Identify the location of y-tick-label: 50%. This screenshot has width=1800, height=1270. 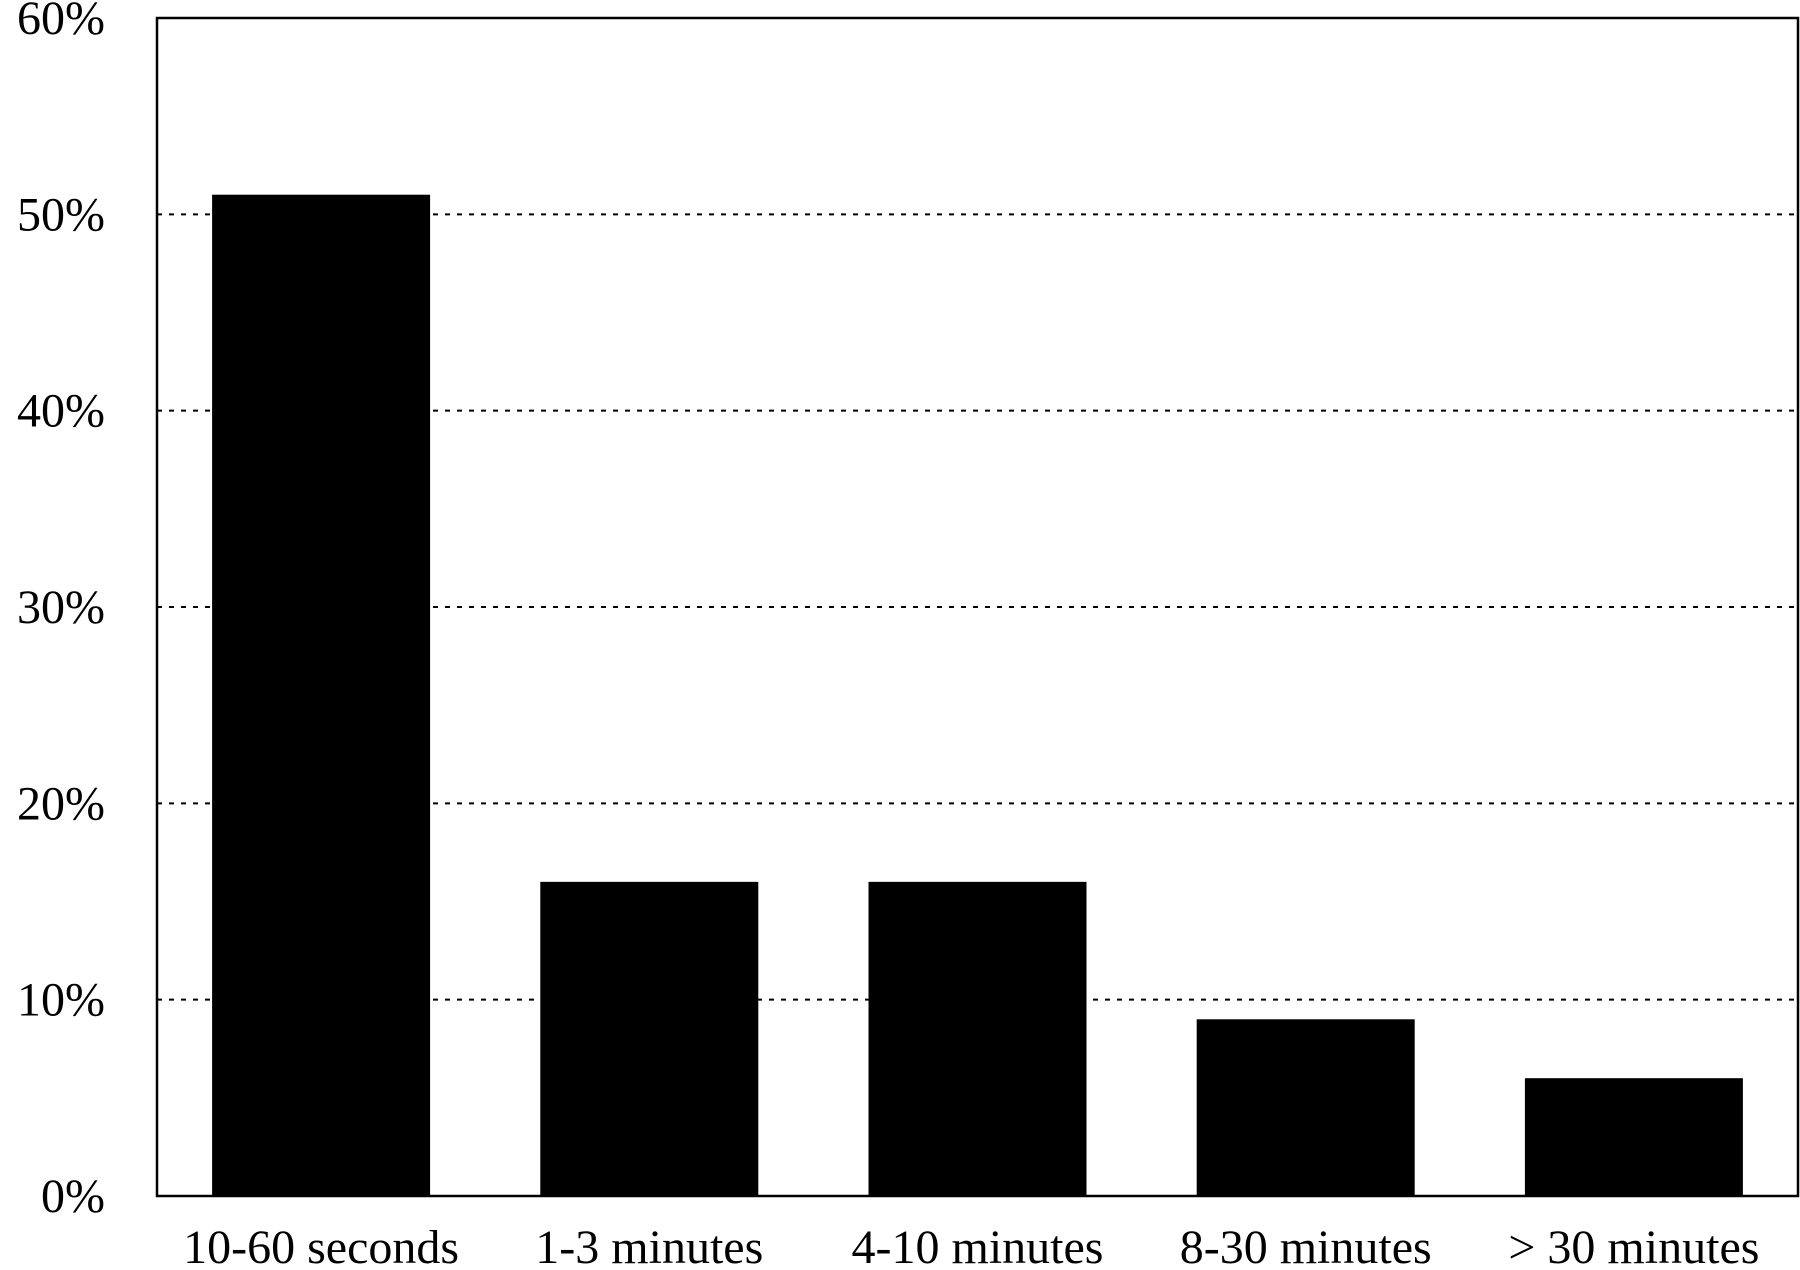
(61, 214).